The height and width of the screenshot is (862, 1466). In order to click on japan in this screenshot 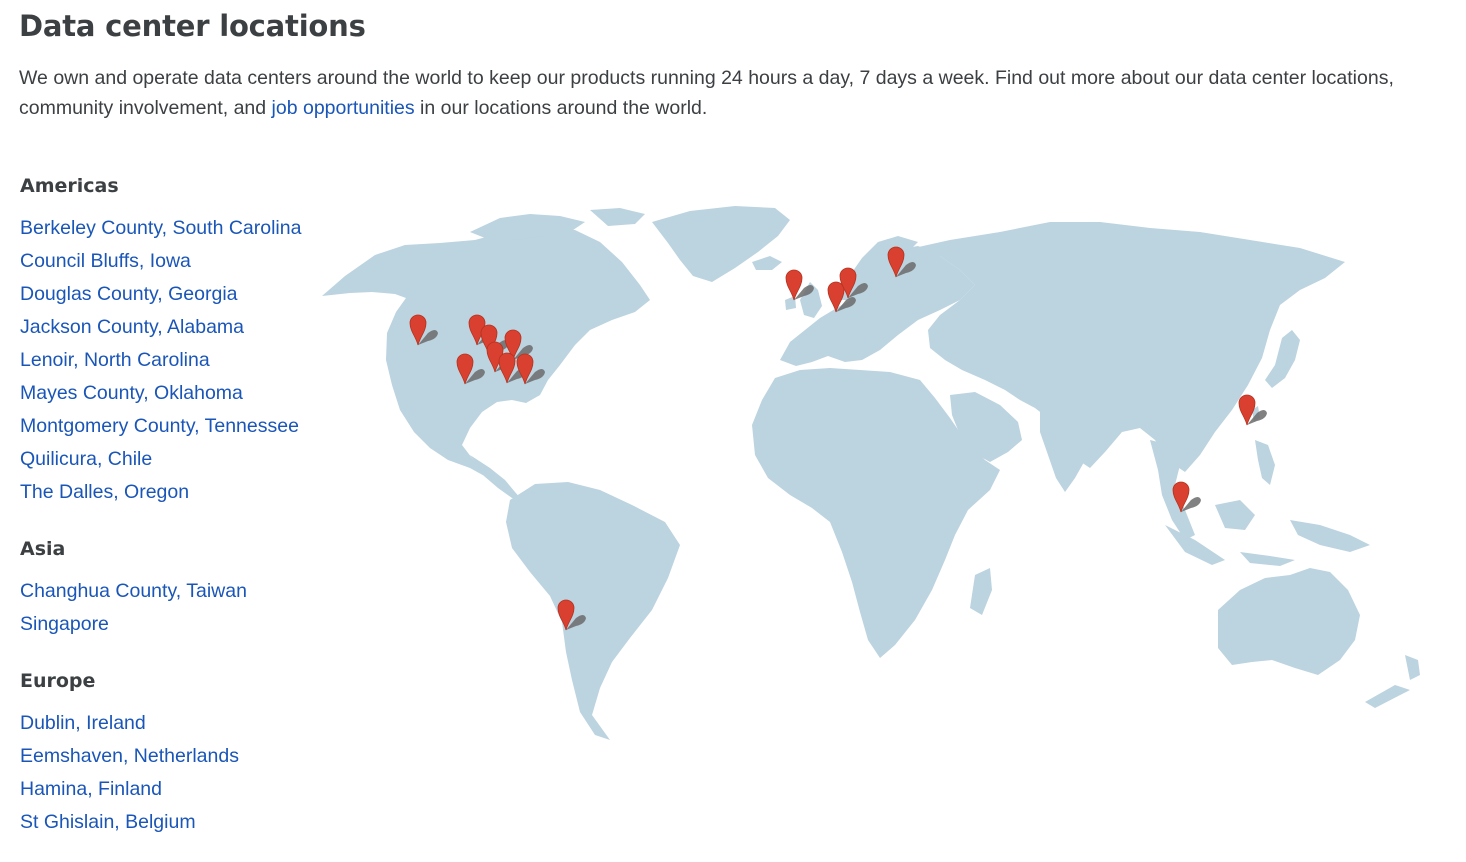, I will do `click(1282, 359)`.